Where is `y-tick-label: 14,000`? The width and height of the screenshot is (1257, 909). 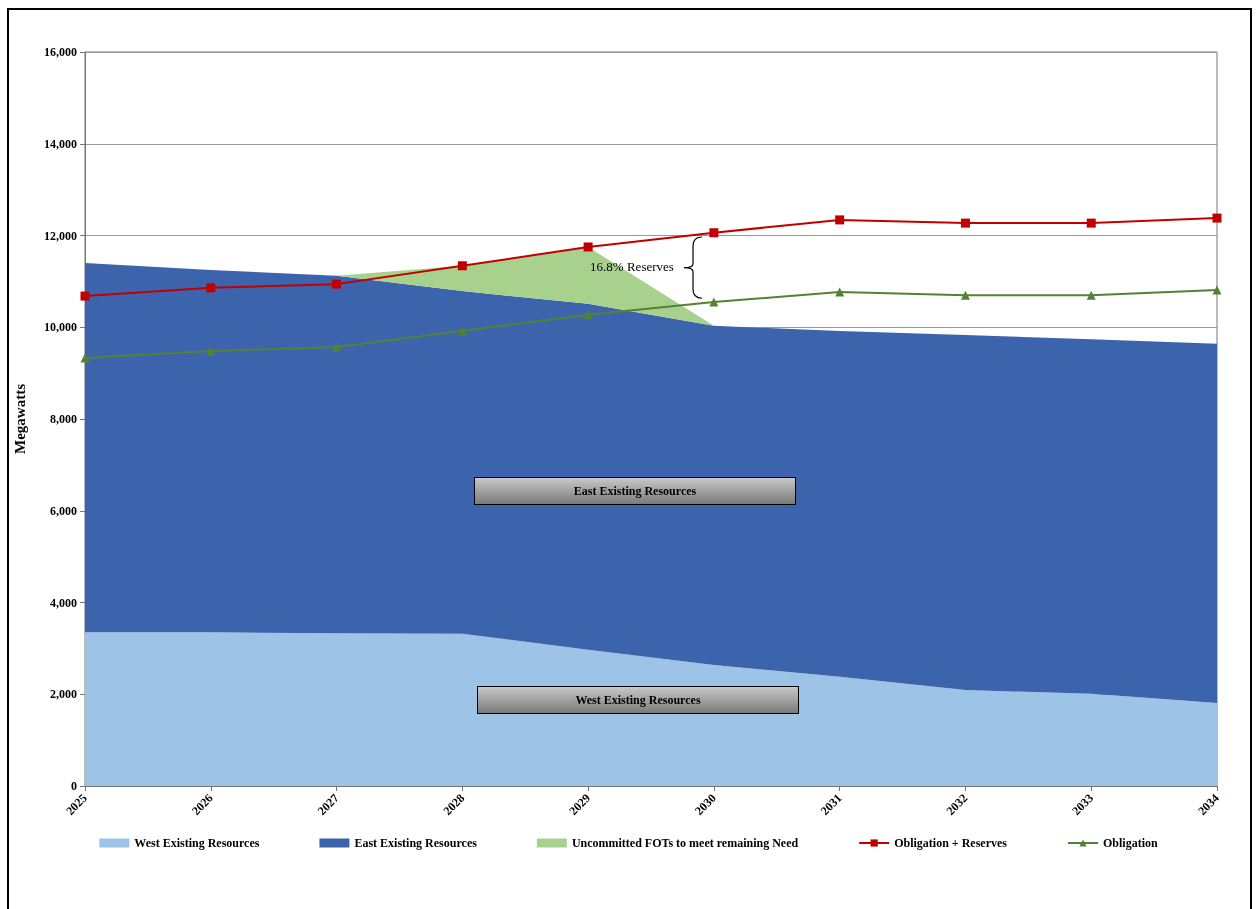
y-tick-label: 14,000 is located at coordinates (60, 143).